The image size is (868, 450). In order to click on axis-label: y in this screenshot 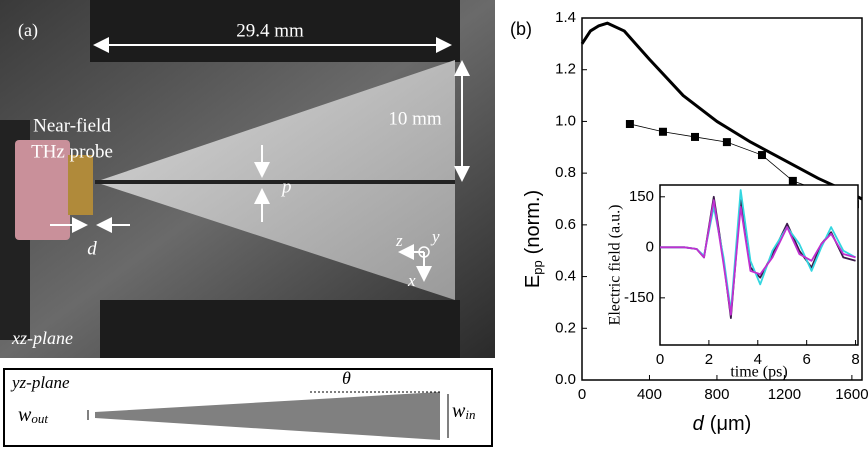, I will do `click(435, 236)`.